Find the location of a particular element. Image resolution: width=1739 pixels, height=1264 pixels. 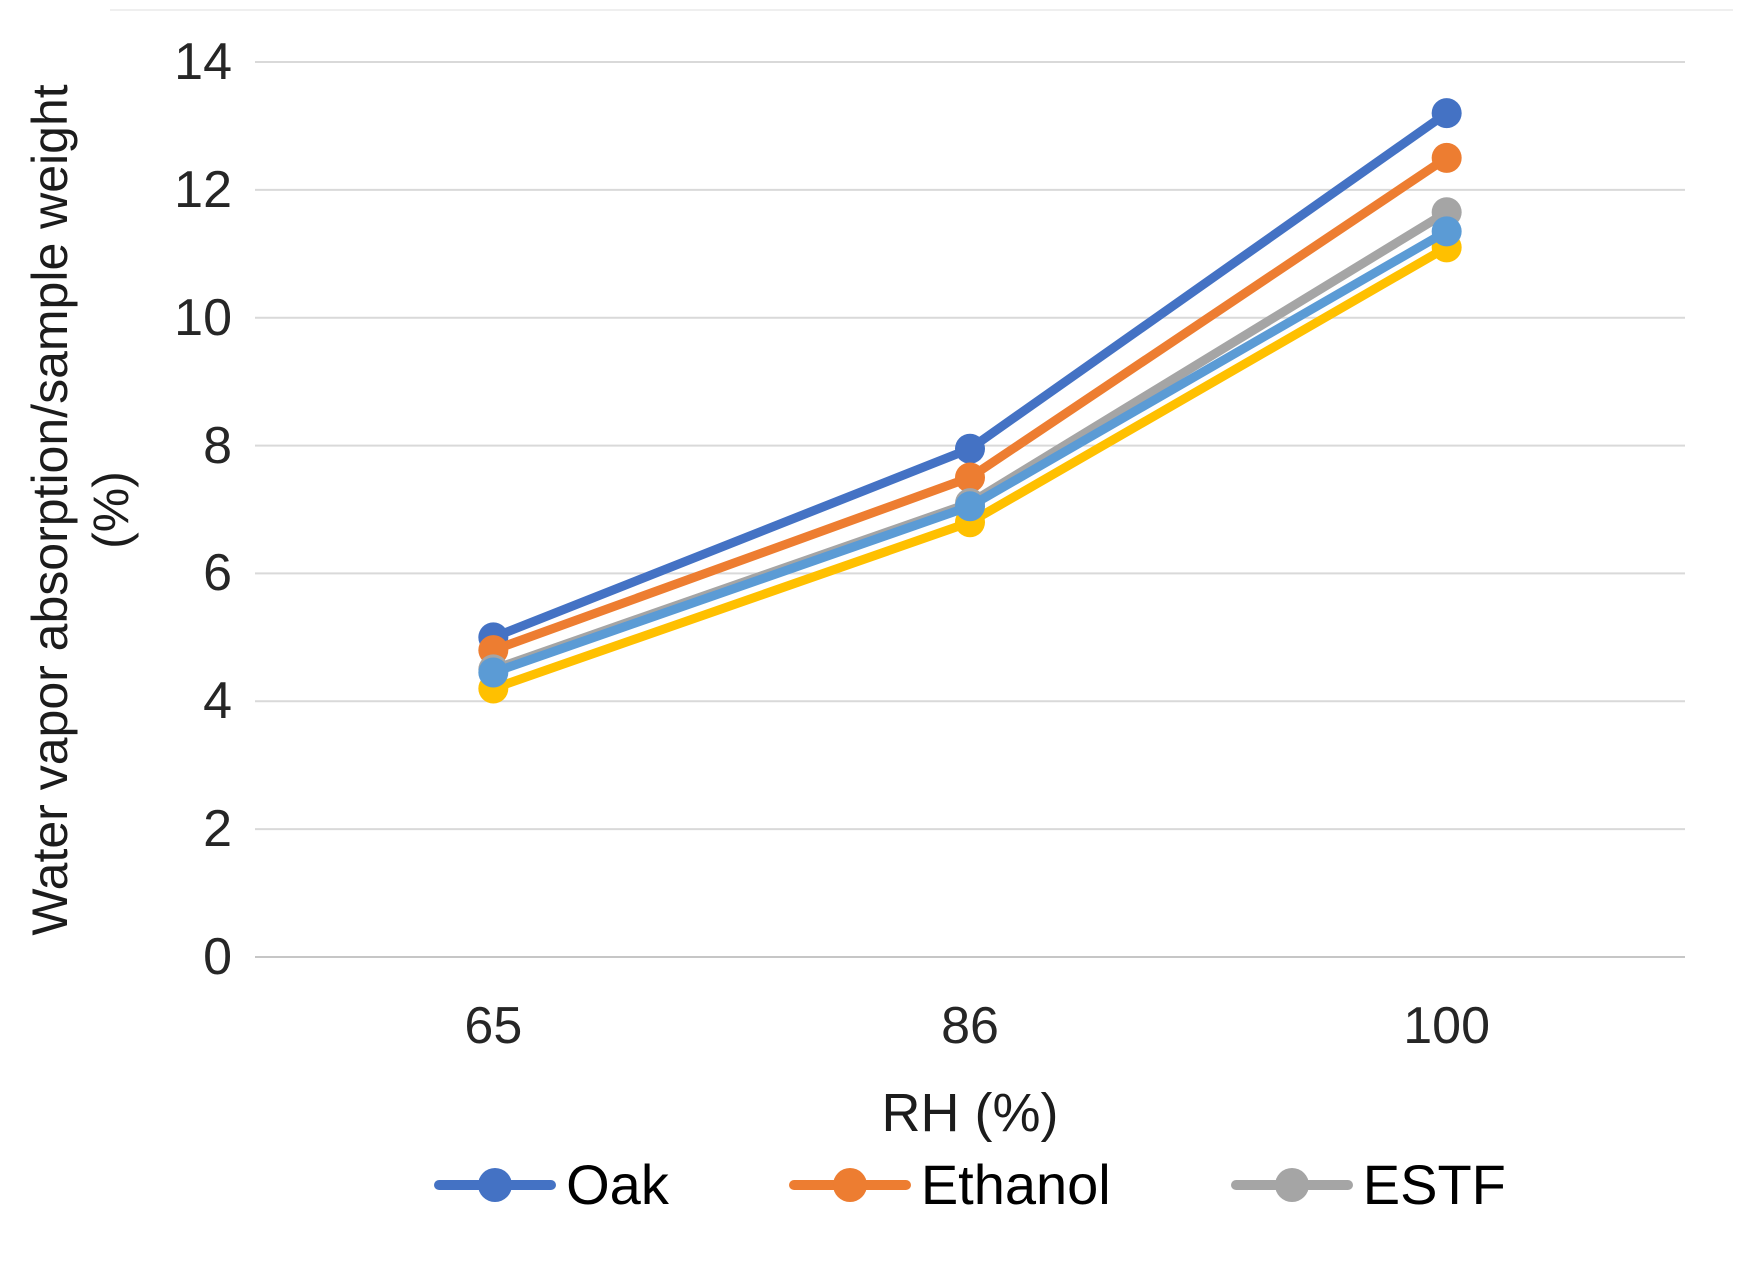

y-tick-label-10: 10 is located at coordinates (203, 317).